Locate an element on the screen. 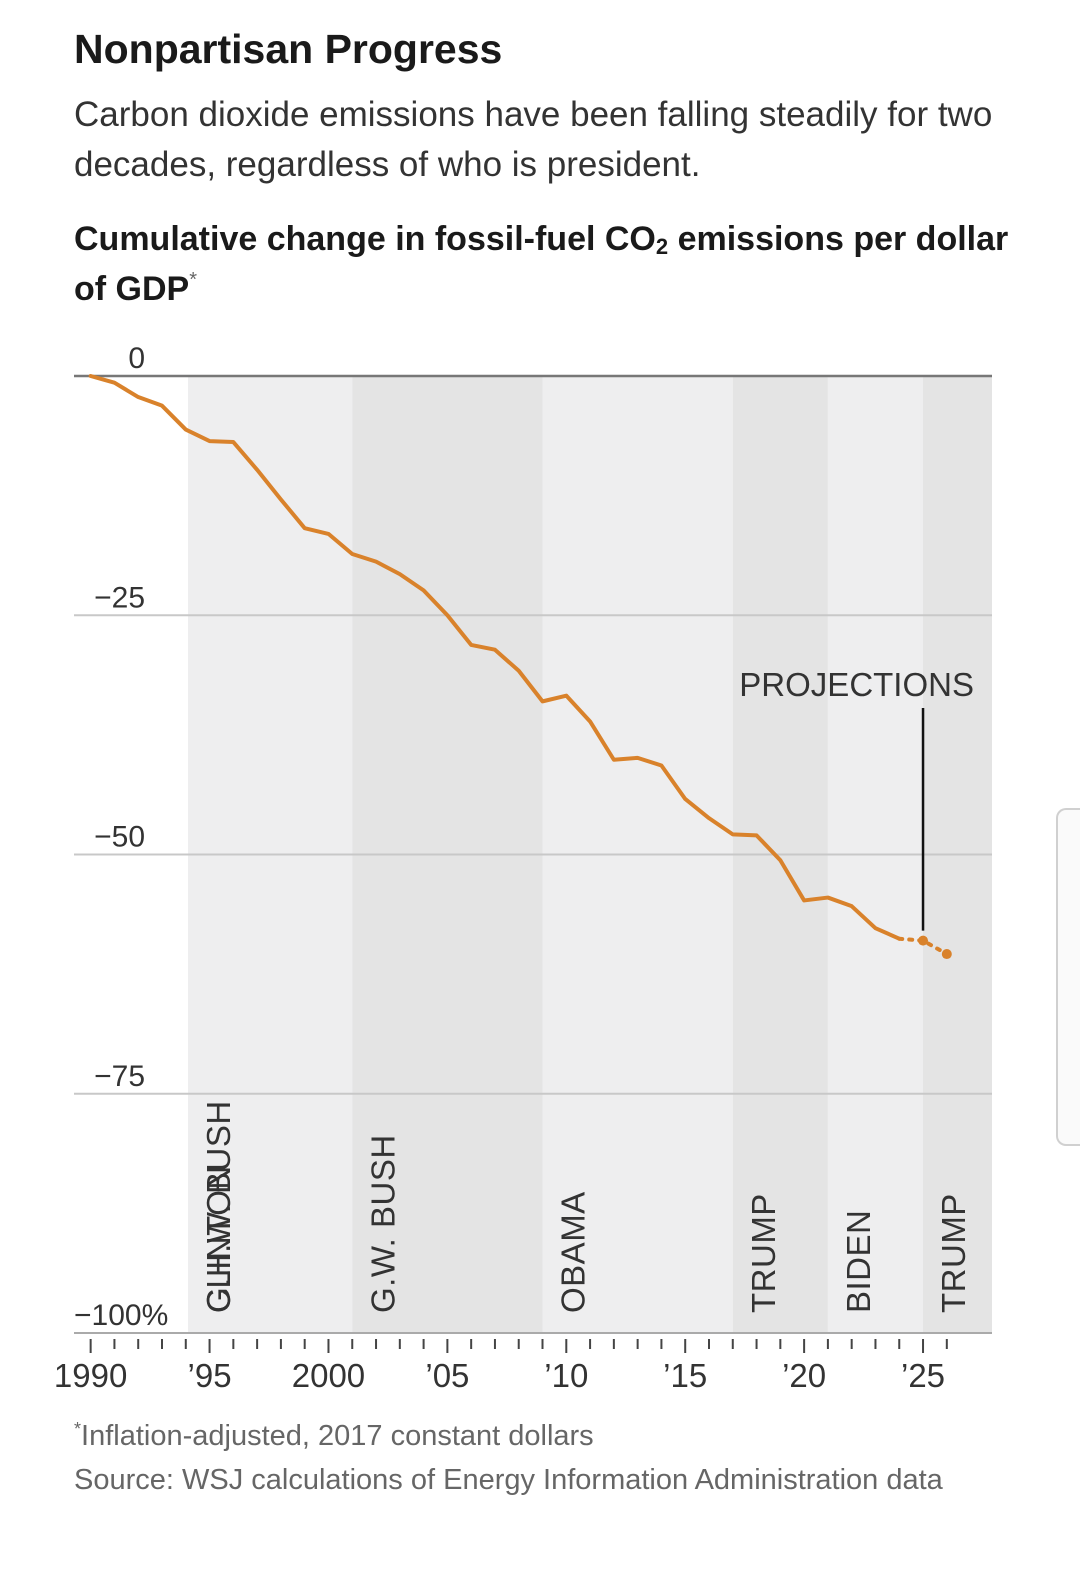 The width and height of the screenshot is (1080, 1587). president-label: G.H.W. BUSH is located at coordinates (218, 1206).